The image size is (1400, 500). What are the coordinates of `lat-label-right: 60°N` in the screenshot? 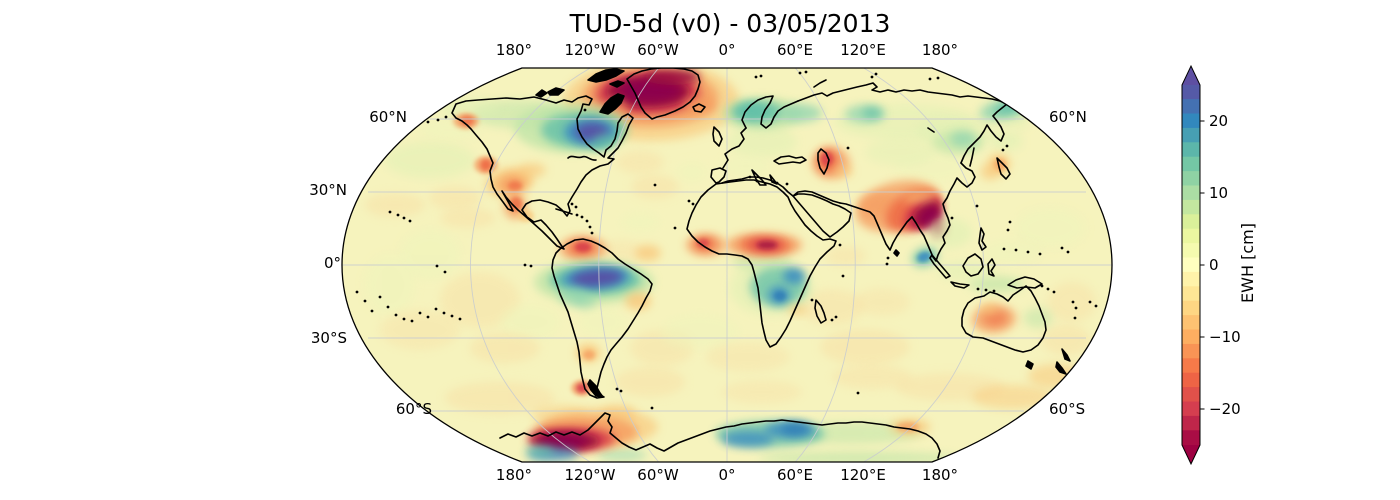 It's located at (1068, 117).